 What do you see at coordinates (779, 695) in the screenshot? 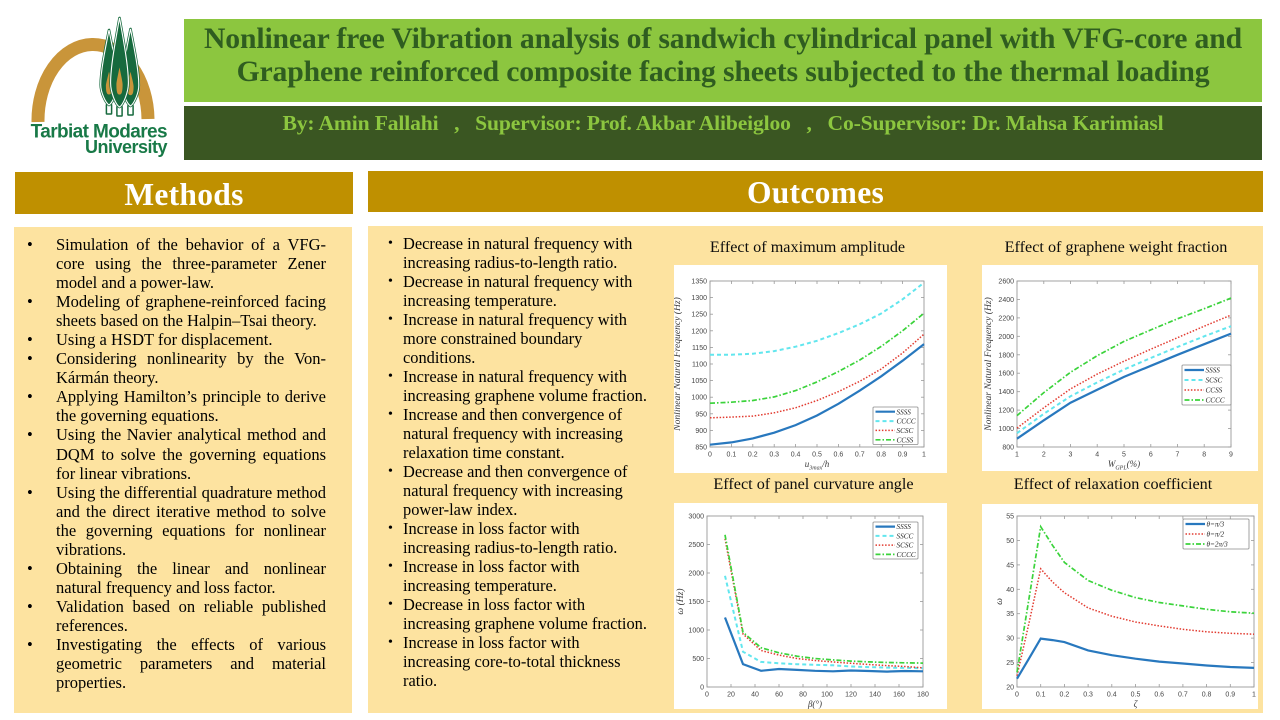
I see `svg-text: 60` at bounding box center [779, 695].